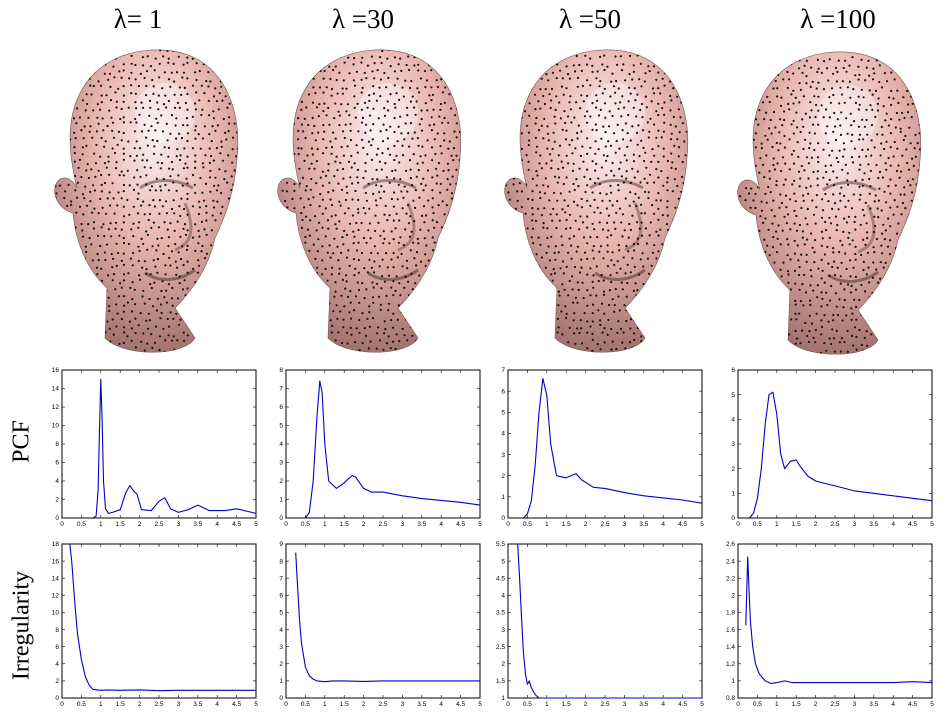  What do you see at coordinates (22, 626) in the screenshot?
I see `row-label-irregularity: Irregularity` at bounding box center [22, 626].